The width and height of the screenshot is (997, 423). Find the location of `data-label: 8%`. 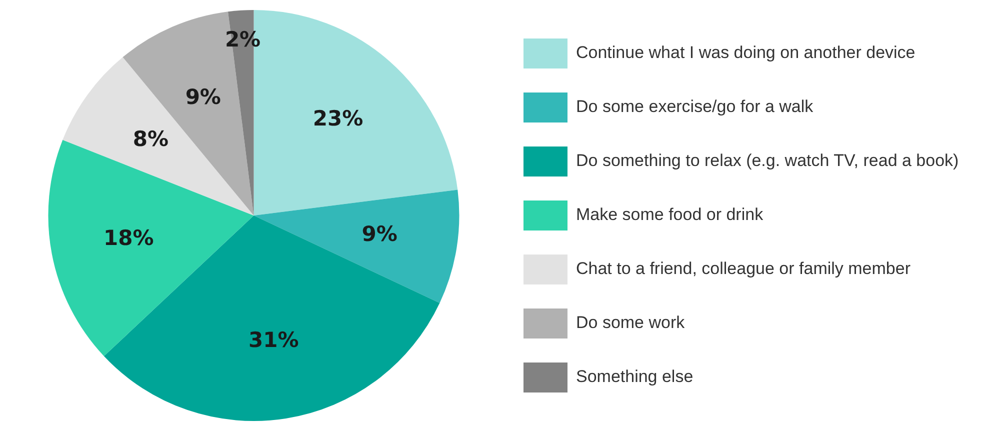

data-label: 8% is located at coordinates (150, 139).